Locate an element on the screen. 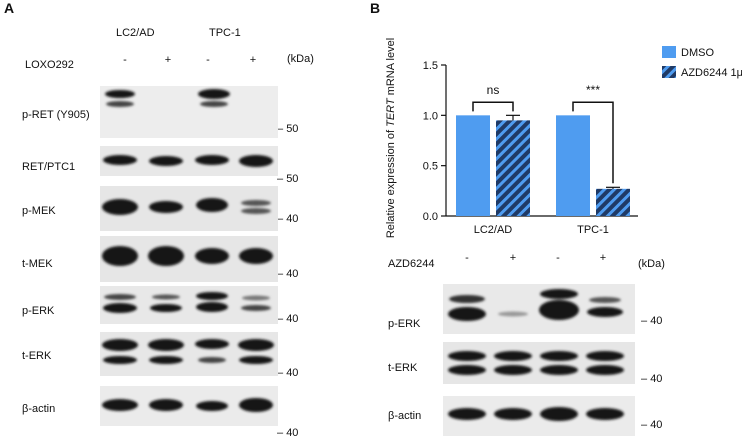 Image resolution: width=742 pixels, height=439 pixels. y-tick-label: 0.0 is located at coordinates (430, 217).